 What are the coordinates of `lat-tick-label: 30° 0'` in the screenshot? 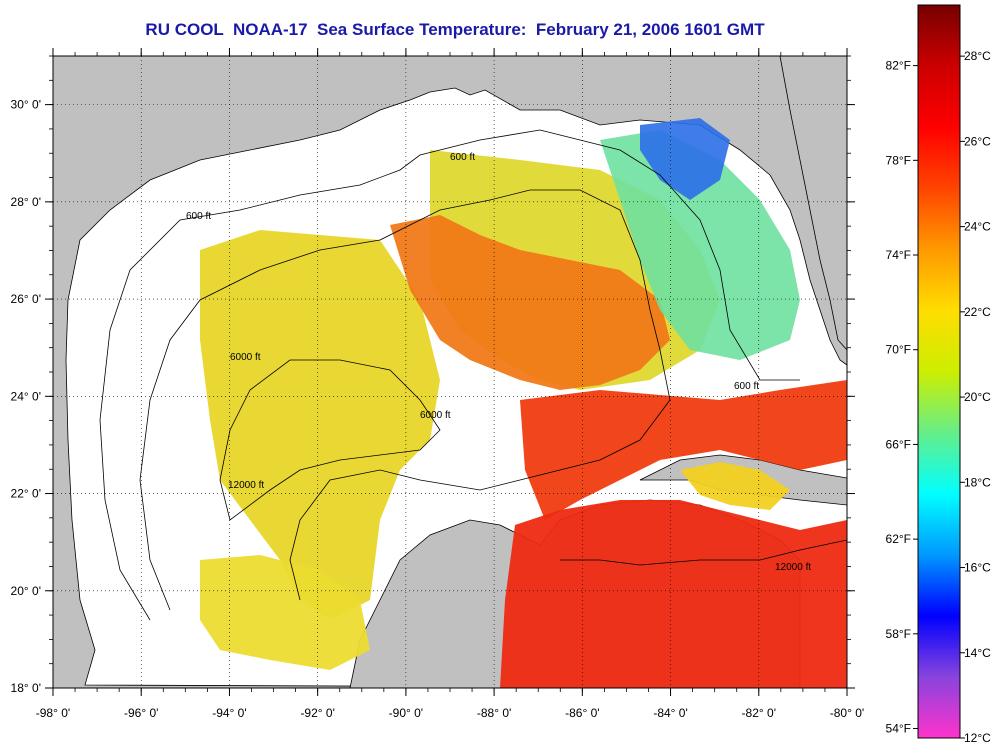 It's located at (26, 105).